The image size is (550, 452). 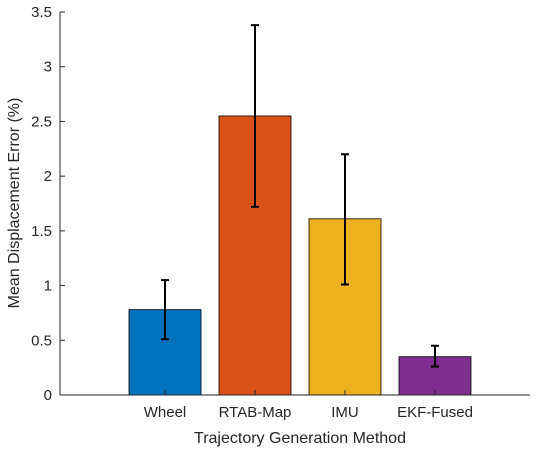 I want to click on x-tick-label: EKF-Fused, so click(x=435, y=412).